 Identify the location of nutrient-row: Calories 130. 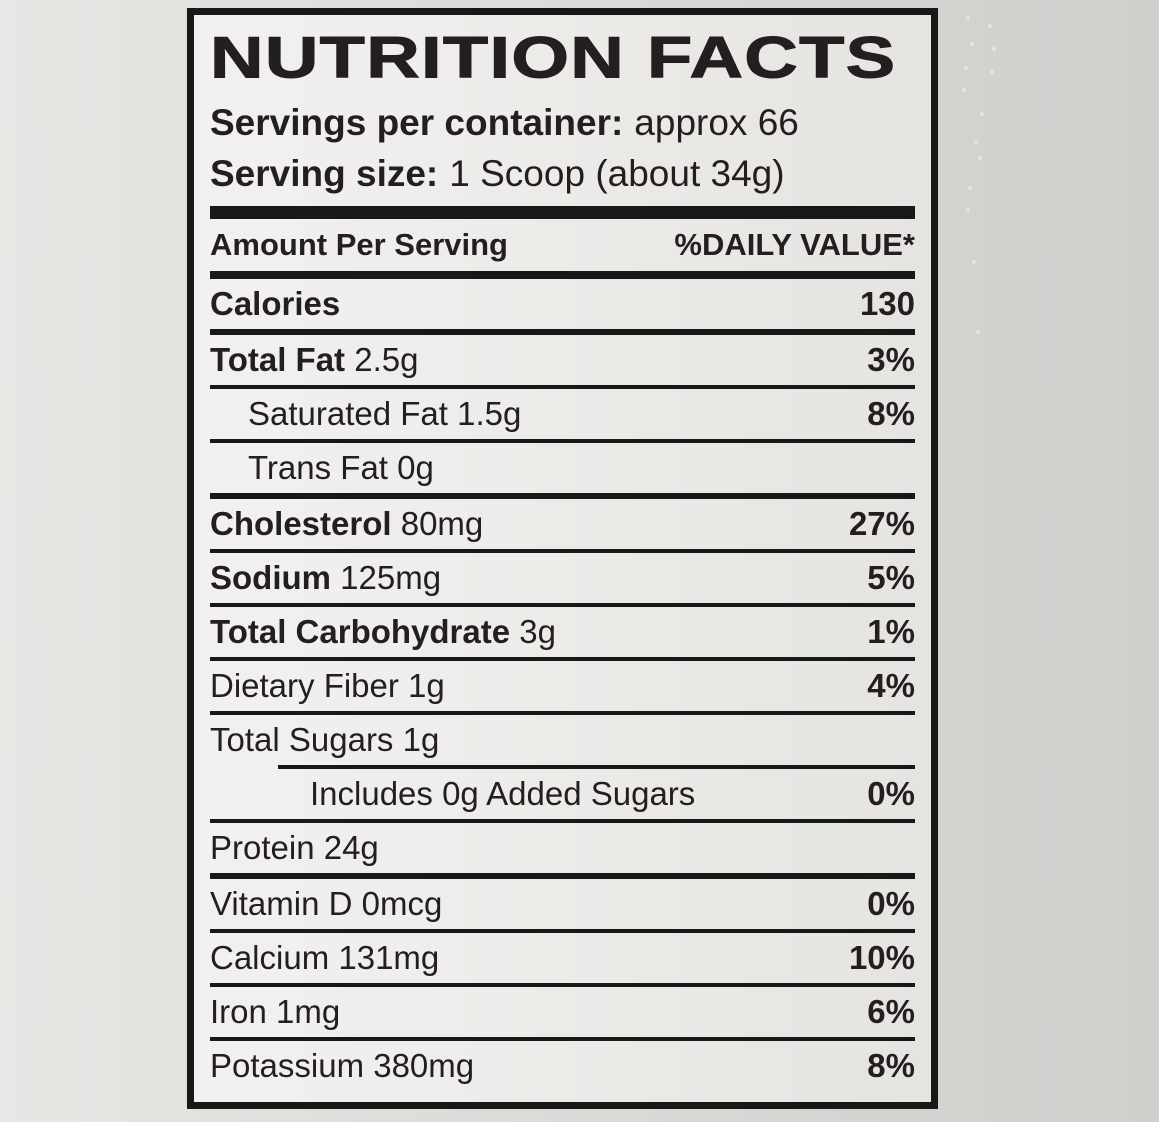
(562, 304).